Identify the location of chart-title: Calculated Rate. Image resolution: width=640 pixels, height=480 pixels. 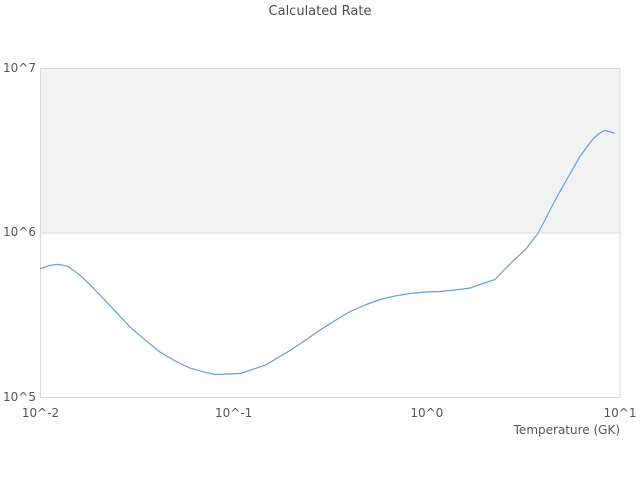
(320, 11).